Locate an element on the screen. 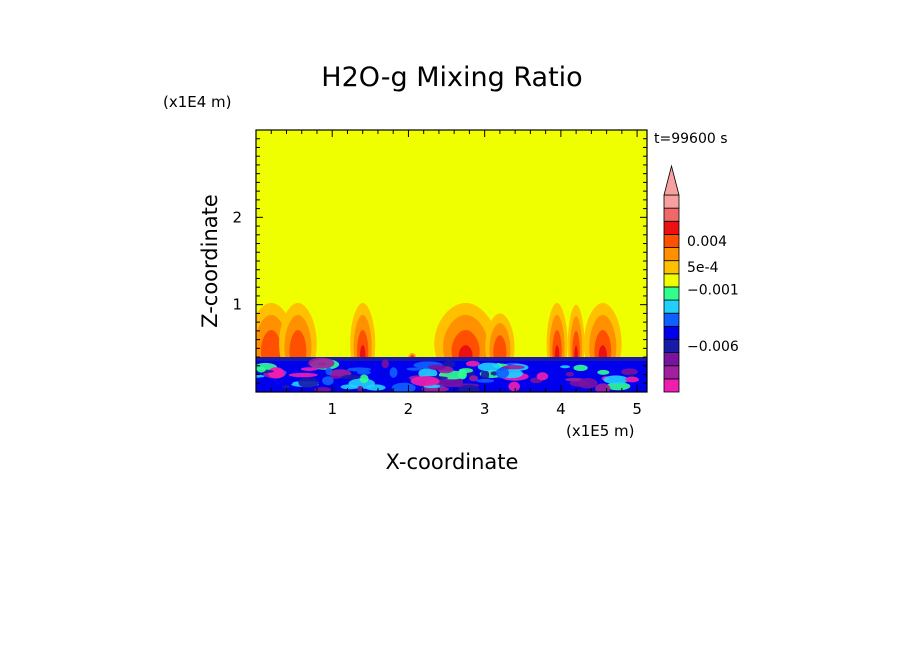 Image resolution: width=904 pixels, height=654 pixels. colorbar-label: 0.004 is located at coordinates (707, 242).